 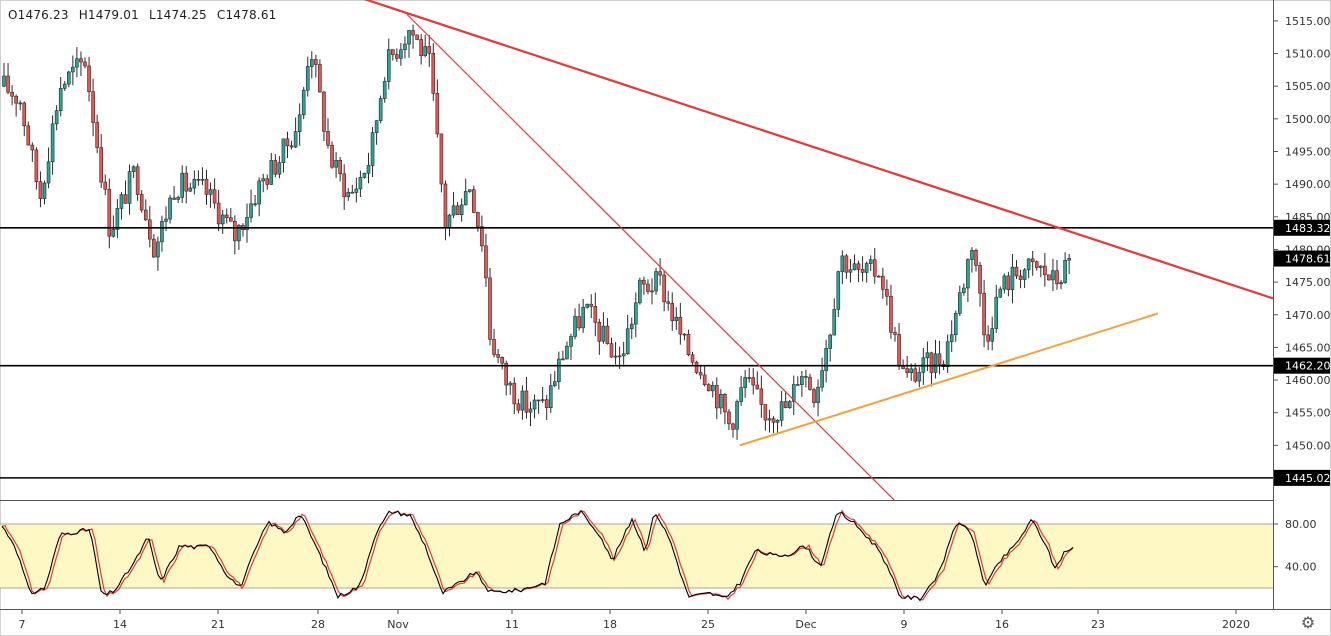 I want to click on stoch-axis: 80.00 40.00, so click(x=1295, y=546).